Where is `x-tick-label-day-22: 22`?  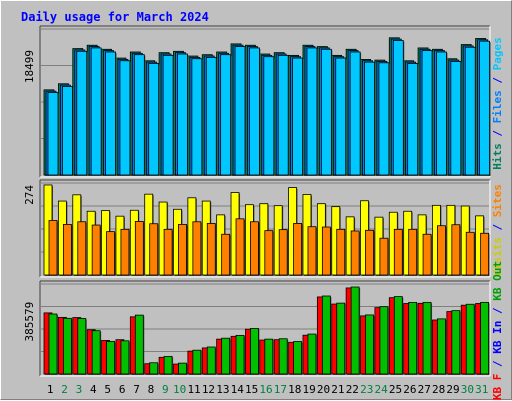 x-tick-label-day-22: 22 is located at coordinates (352, 389).